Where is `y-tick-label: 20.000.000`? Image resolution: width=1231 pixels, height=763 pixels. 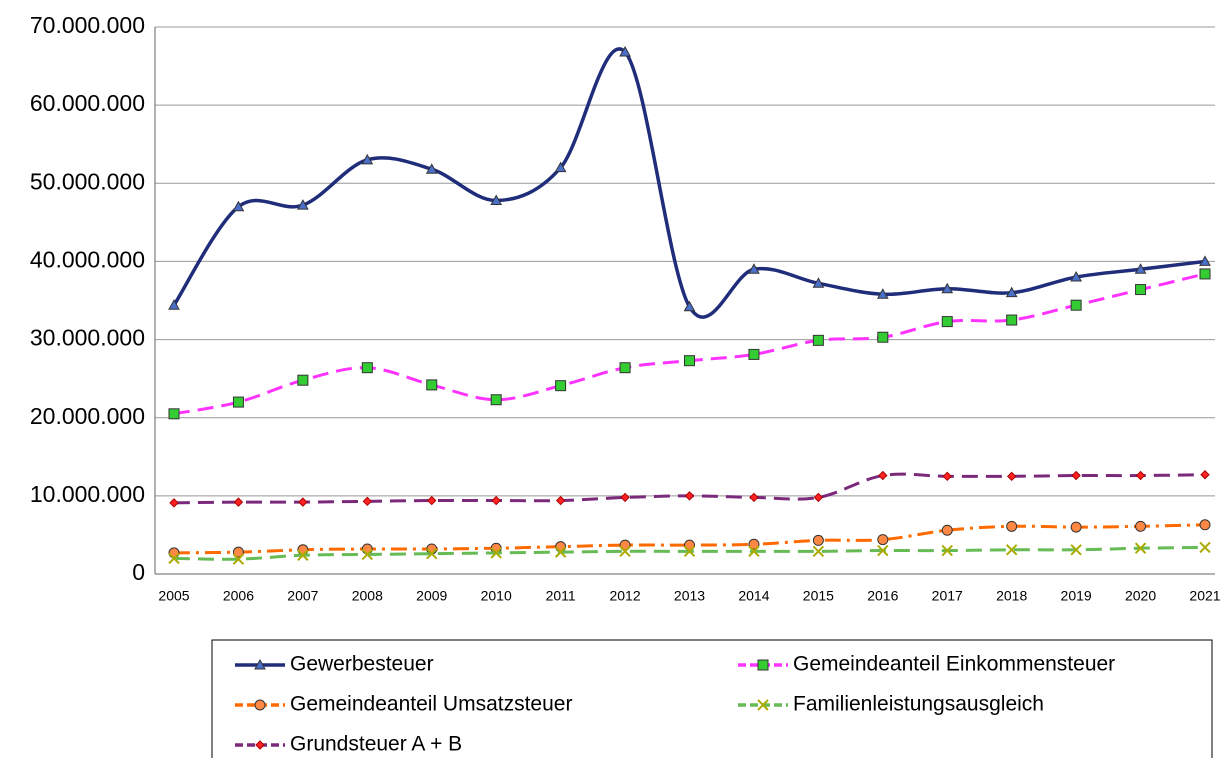 y-tick-label: 20.000.000 is located at coordinates (87, 416).